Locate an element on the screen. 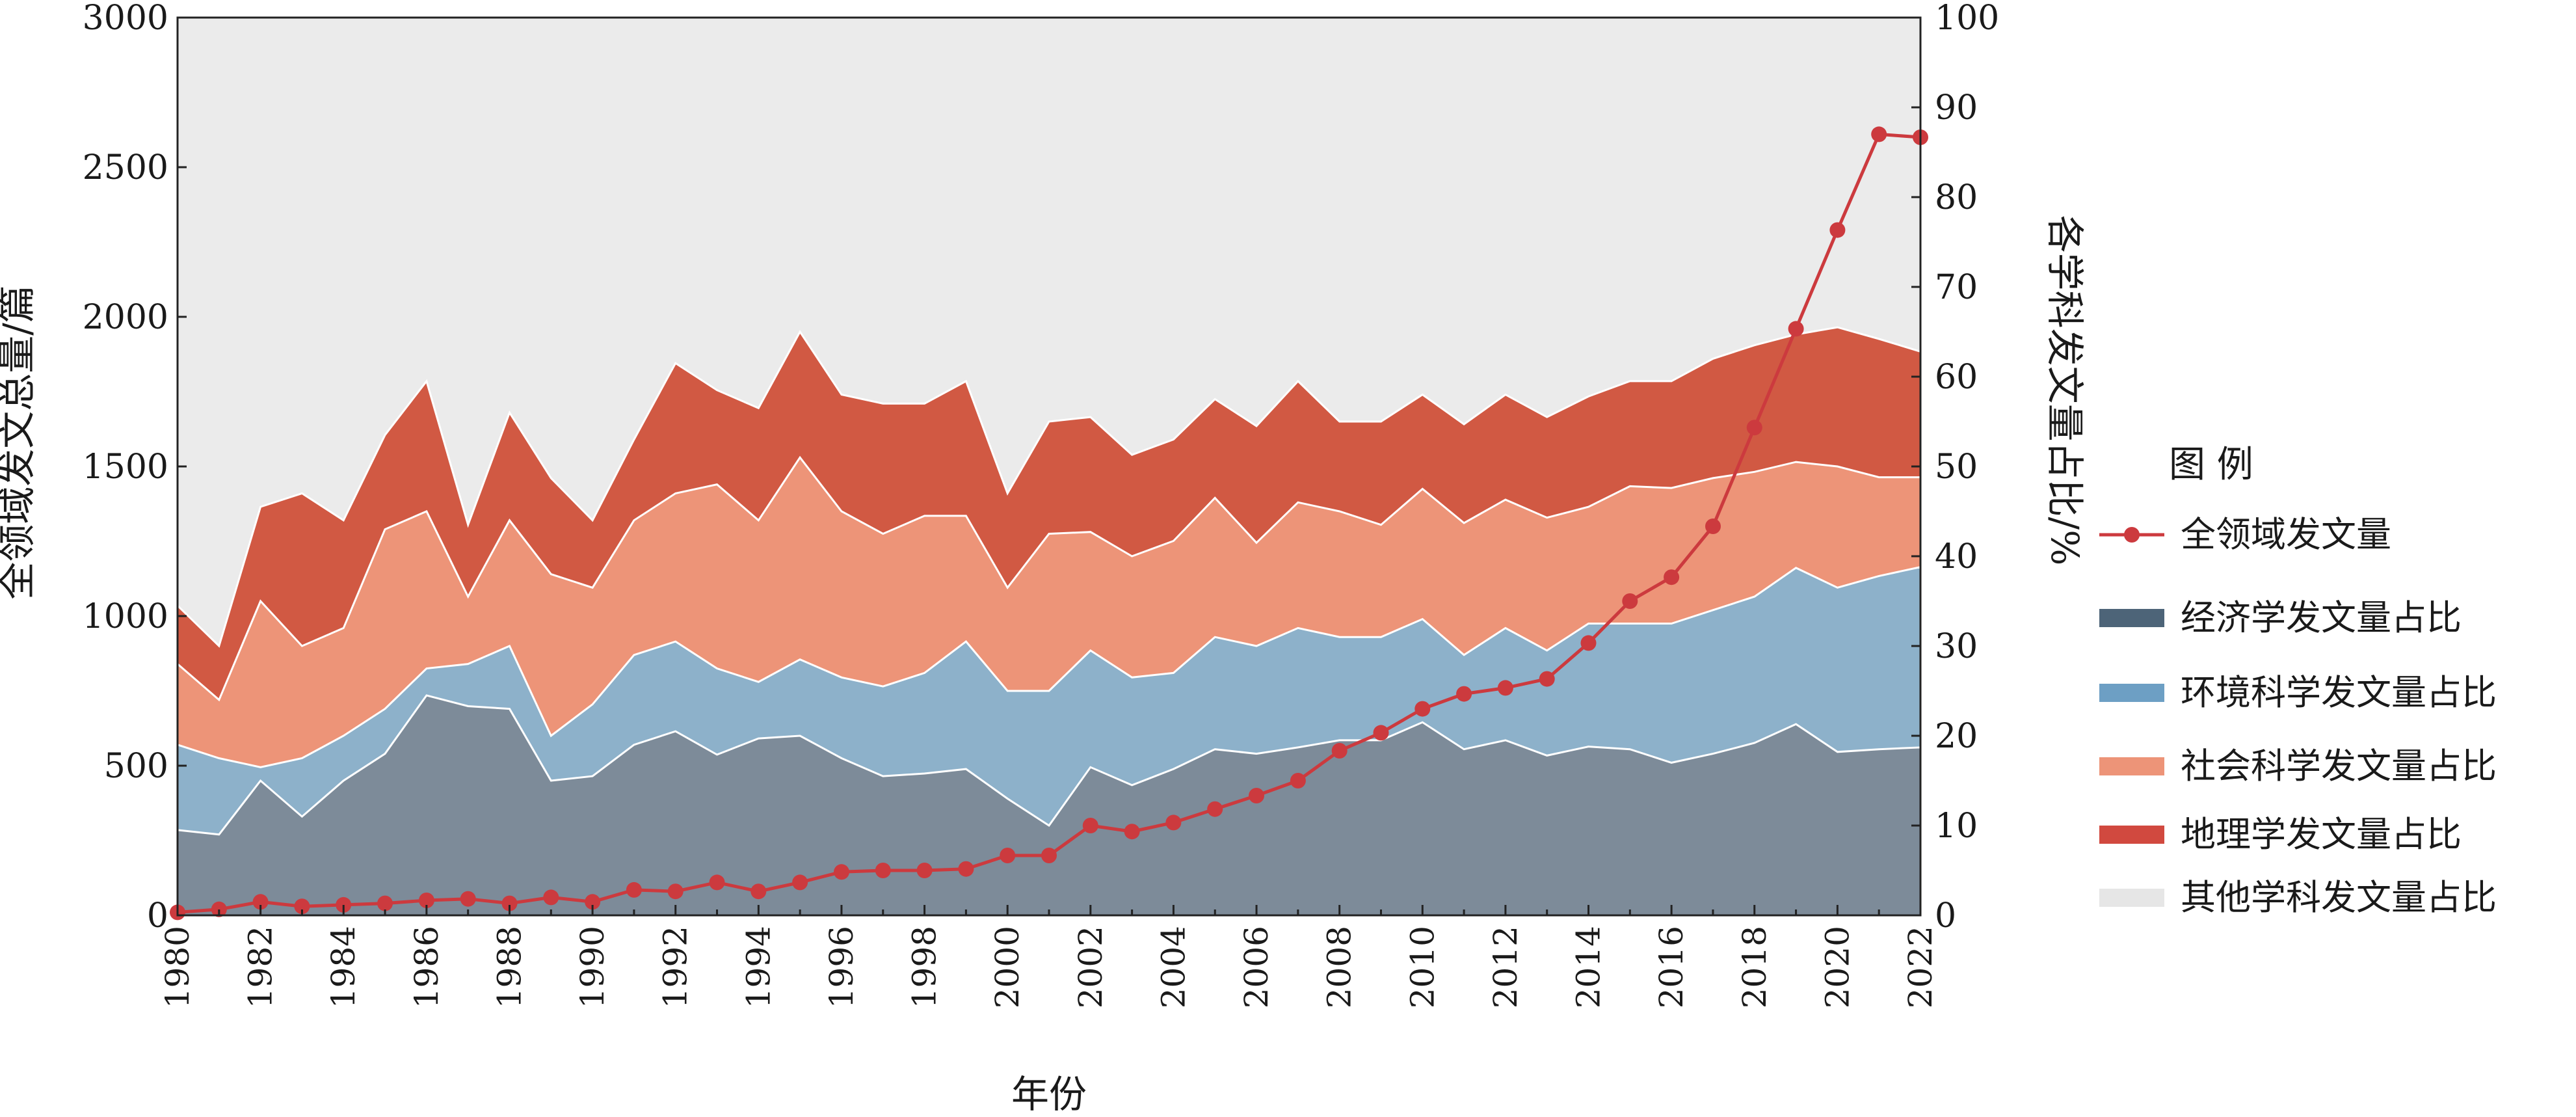 This screenshot has width=2576, height=1117. line-point-2007 is located at coordinates (1298, 780).